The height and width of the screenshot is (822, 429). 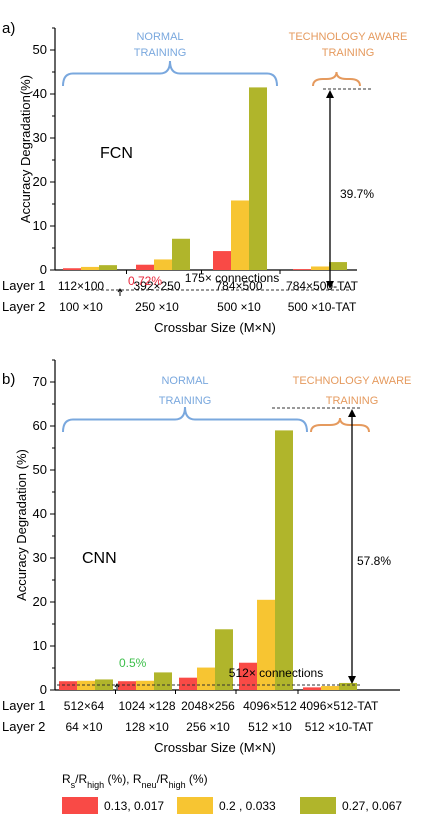 I want to click on legend-label-3: 0.27, 0.067, so click(x=372, y=806).